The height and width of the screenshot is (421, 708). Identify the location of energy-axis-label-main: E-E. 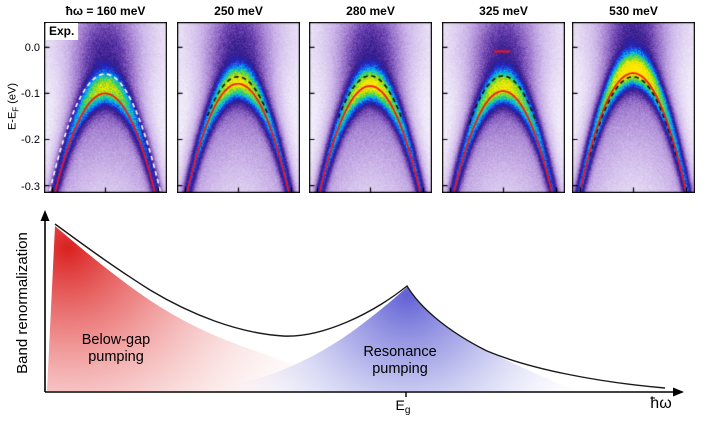
(12, 121).